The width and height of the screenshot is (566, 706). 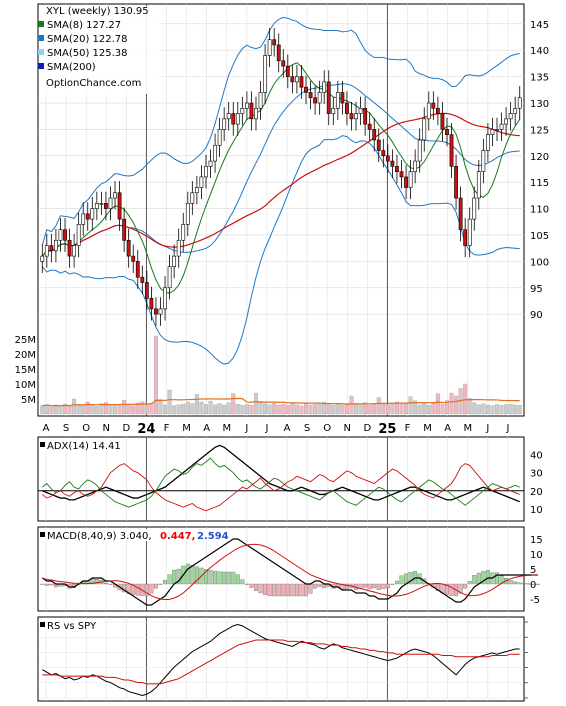 What do you see at coordinates (539, 51) in the screenshot?
I see `price-tick-label: 140` at bounding box center [539, 51].